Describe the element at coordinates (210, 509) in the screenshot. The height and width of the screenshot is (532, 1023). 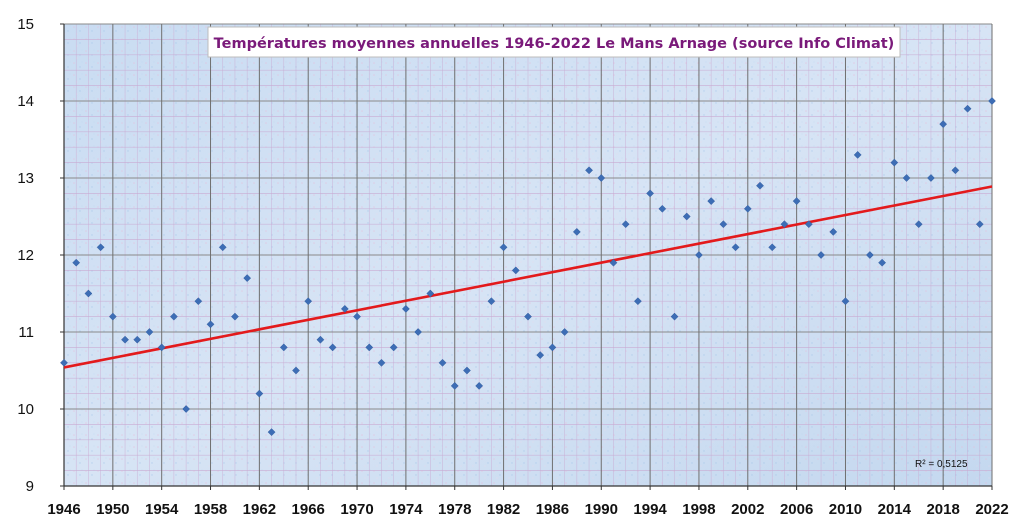
I see `x-tick-label: 1958` at that location.